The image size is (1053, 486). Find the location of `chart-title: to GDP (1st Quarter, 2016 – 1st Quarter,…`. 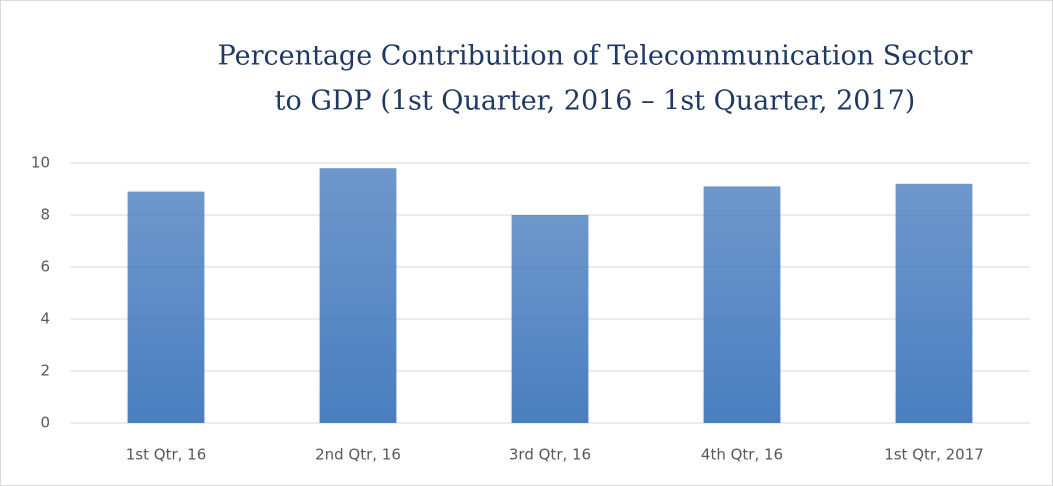

chart-title: to GDP (1st Quarter, 2016 – 1st Quarter,… is located at coordinates (595, 101).